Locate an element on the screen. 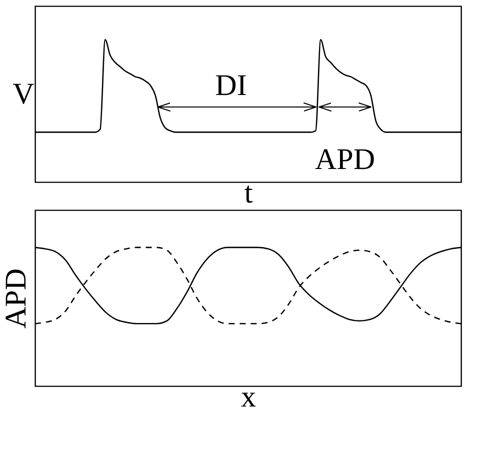  y-axis-title: APD is located at coordinates (16, 298).